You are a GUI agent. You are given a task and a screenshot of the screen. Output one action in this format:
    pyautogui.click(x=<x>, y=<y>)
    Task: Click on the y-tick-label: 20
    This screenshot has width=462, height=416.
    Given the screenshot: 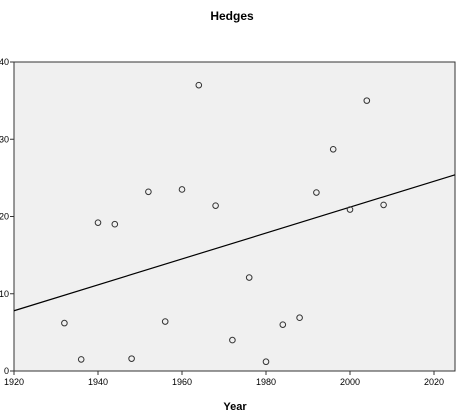 What is the action you would take?
    pyautogui.click(x=4, y=217)
    